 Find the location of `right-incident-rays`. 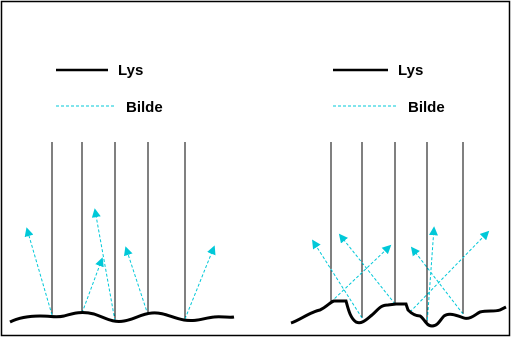

right-incident-rays is located at coordinates (397, 233).